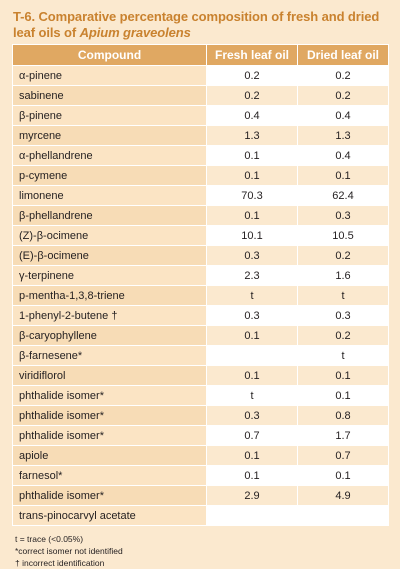 Image resolution: width=400 pixels, height=569 pixels. Describe the element at coordinates (343, 455) in the screenshot. I see `dried-leaf-value: 0.7` at that location.